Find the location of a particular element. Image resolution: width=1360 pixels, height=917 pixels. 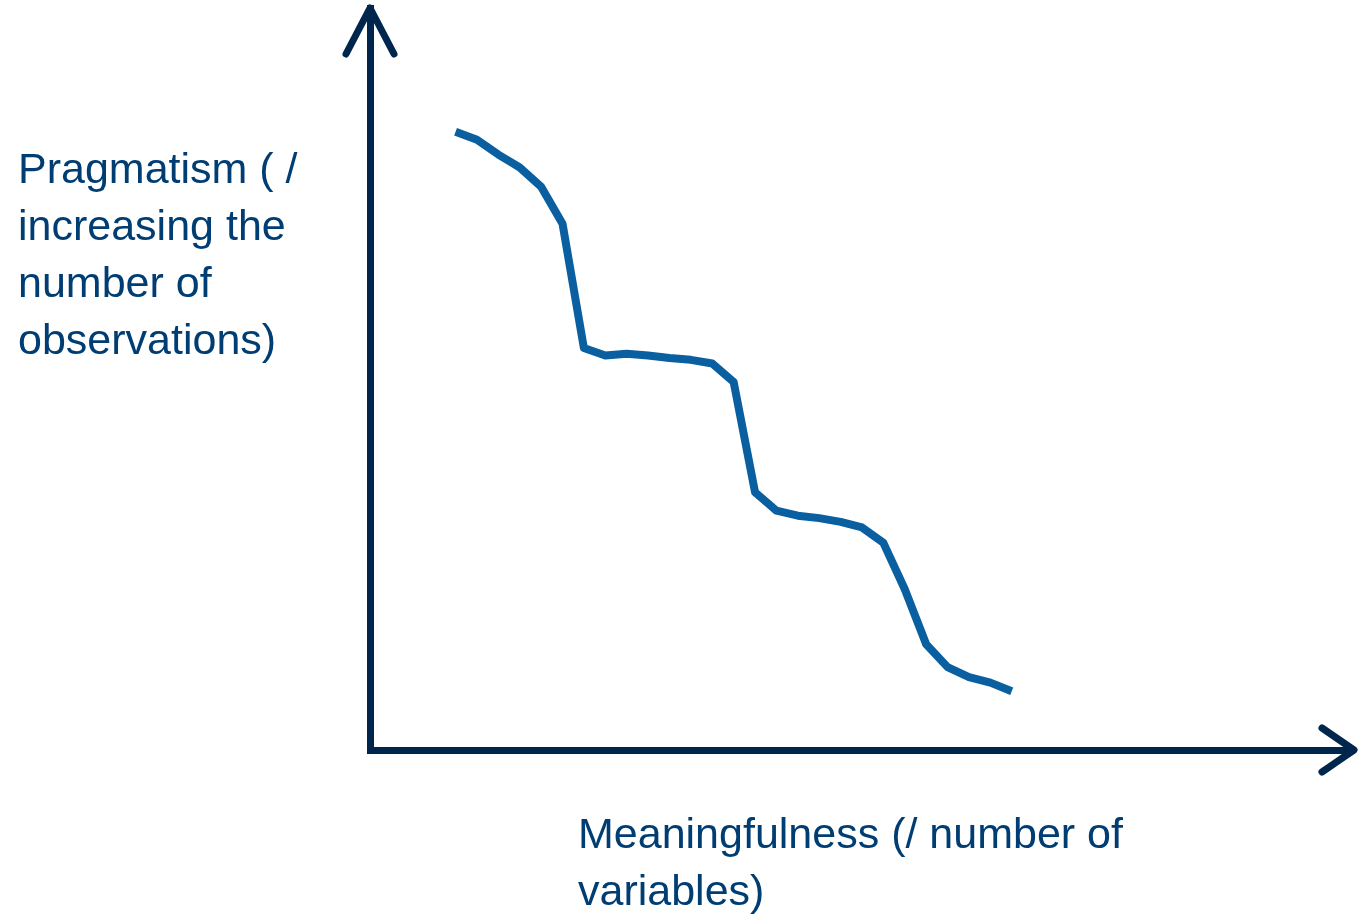

x-axis-title: Meaningfulness (/ number of variables) is located at coordinates (851, 862).